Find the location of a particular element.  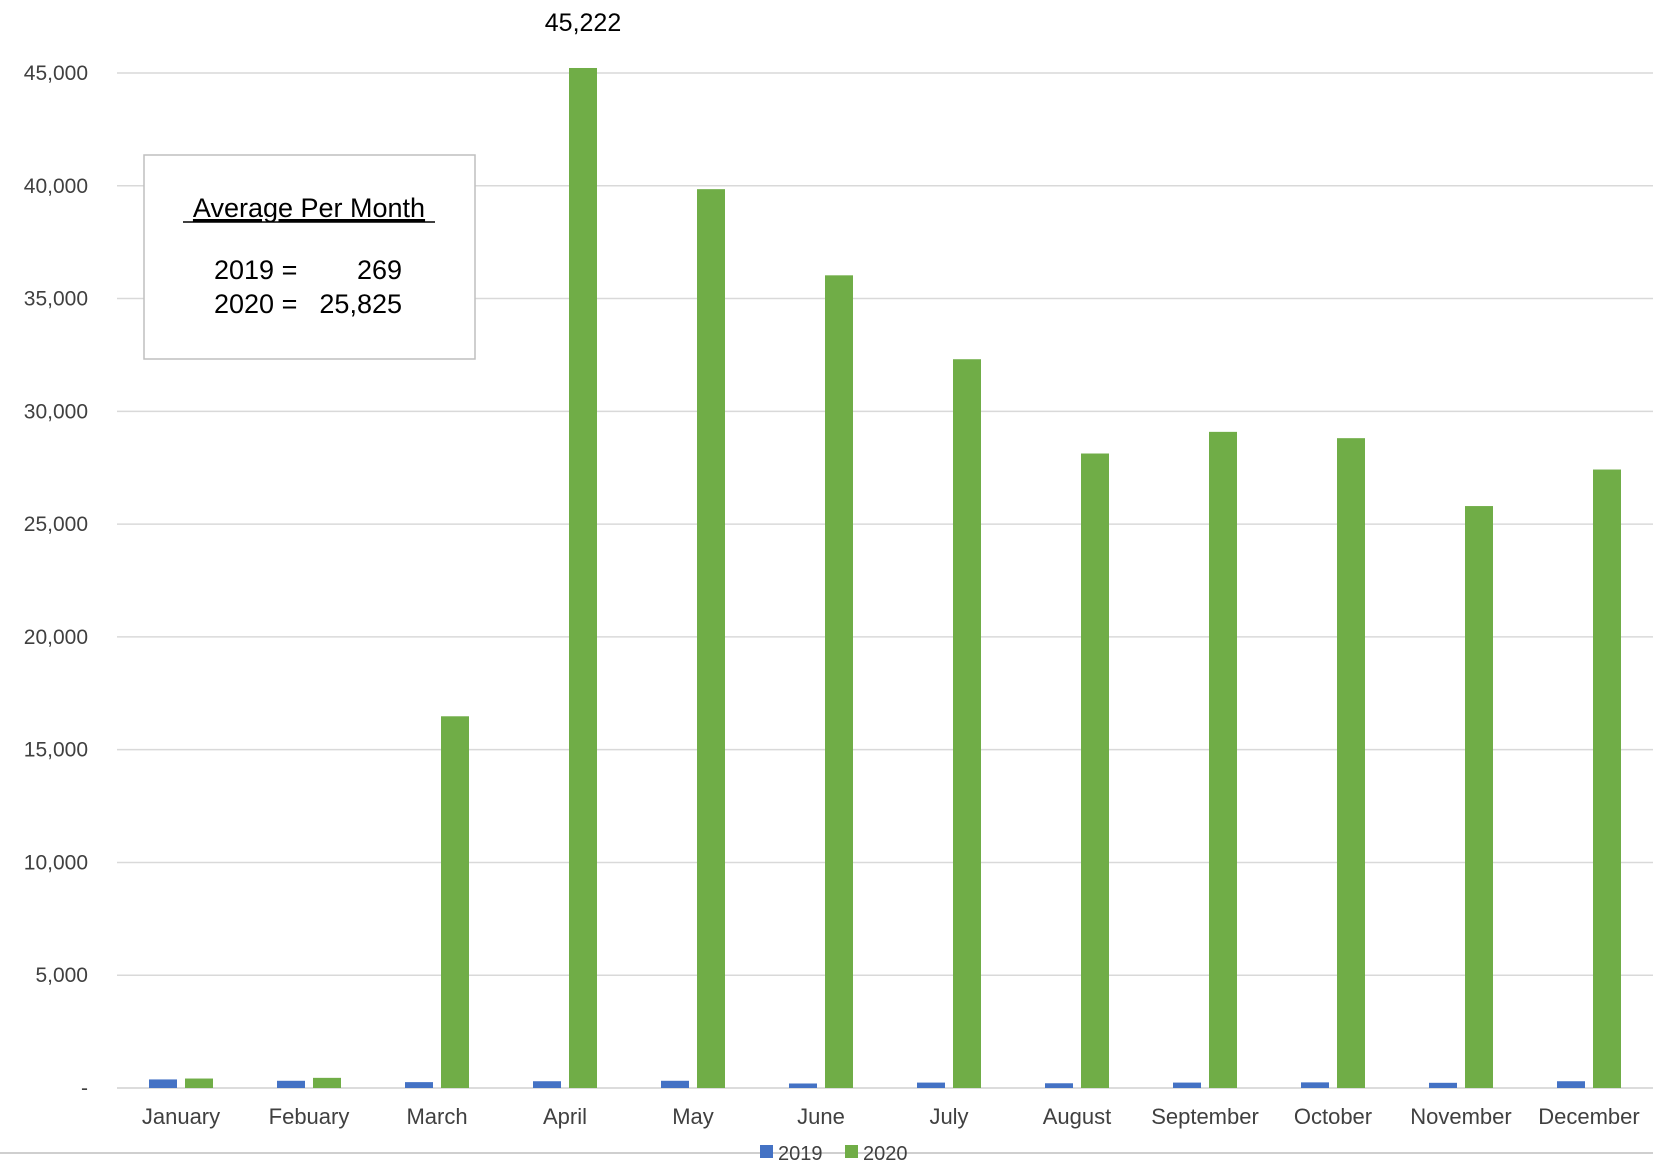

bar-2020-december is located at coordinates (1607, 778).